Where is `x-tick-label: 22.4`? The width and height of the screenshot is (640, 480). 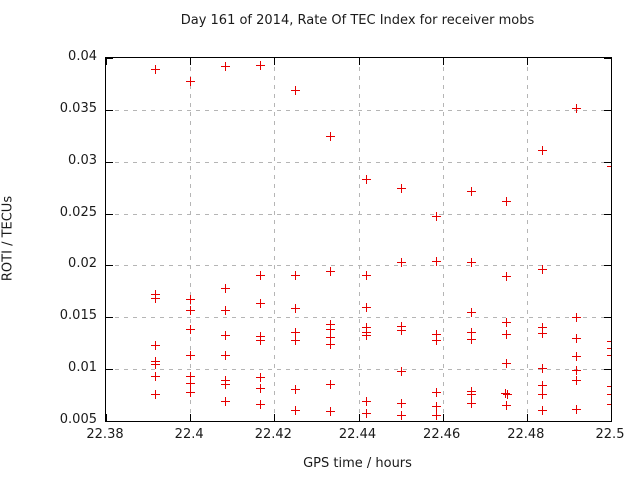 x-tick-label: 22.4 is located at coordinates (189, 434).